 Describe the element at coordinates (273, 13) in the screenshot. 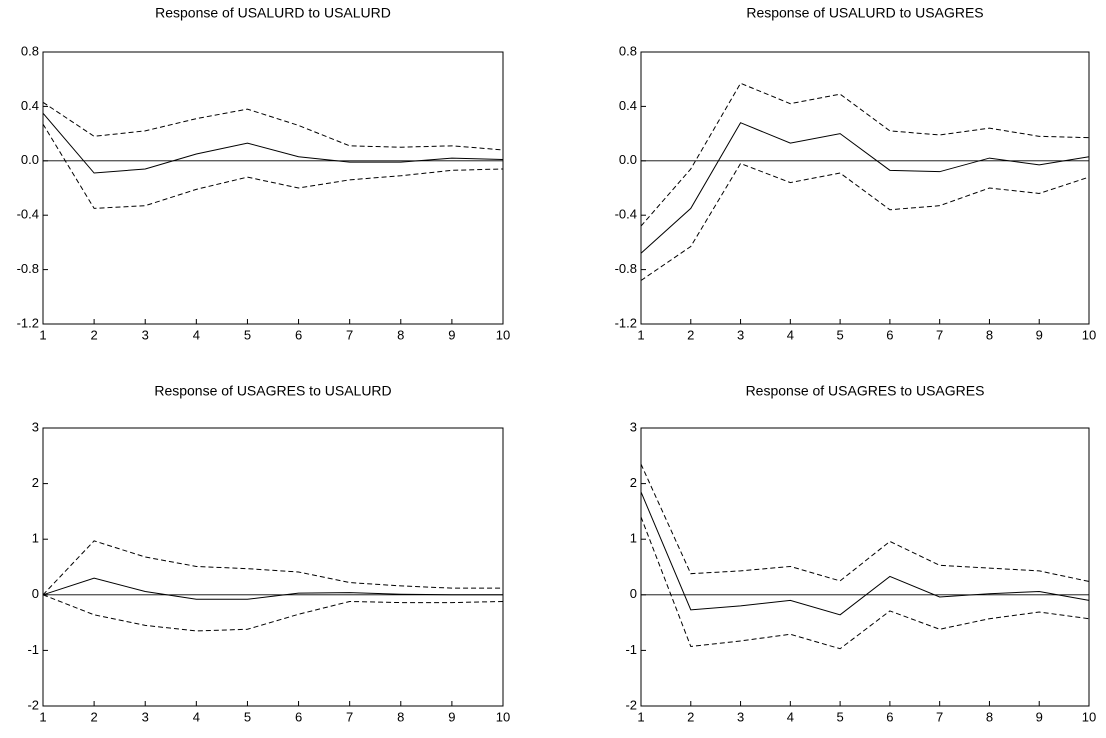

I see `chart-title: Response of USALURD to USALURD` at that location.